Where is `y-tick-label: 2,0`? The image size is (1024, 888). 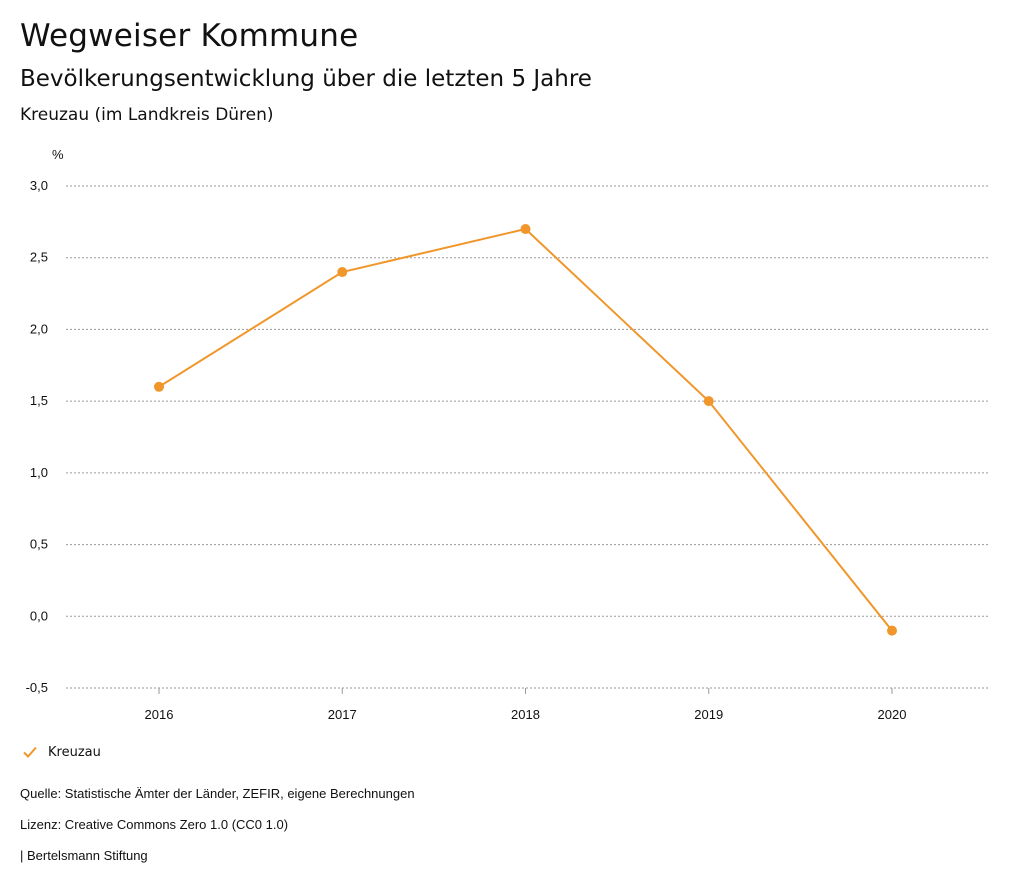
y-tick-label: 2,0 is located at coordinates (39, 328).